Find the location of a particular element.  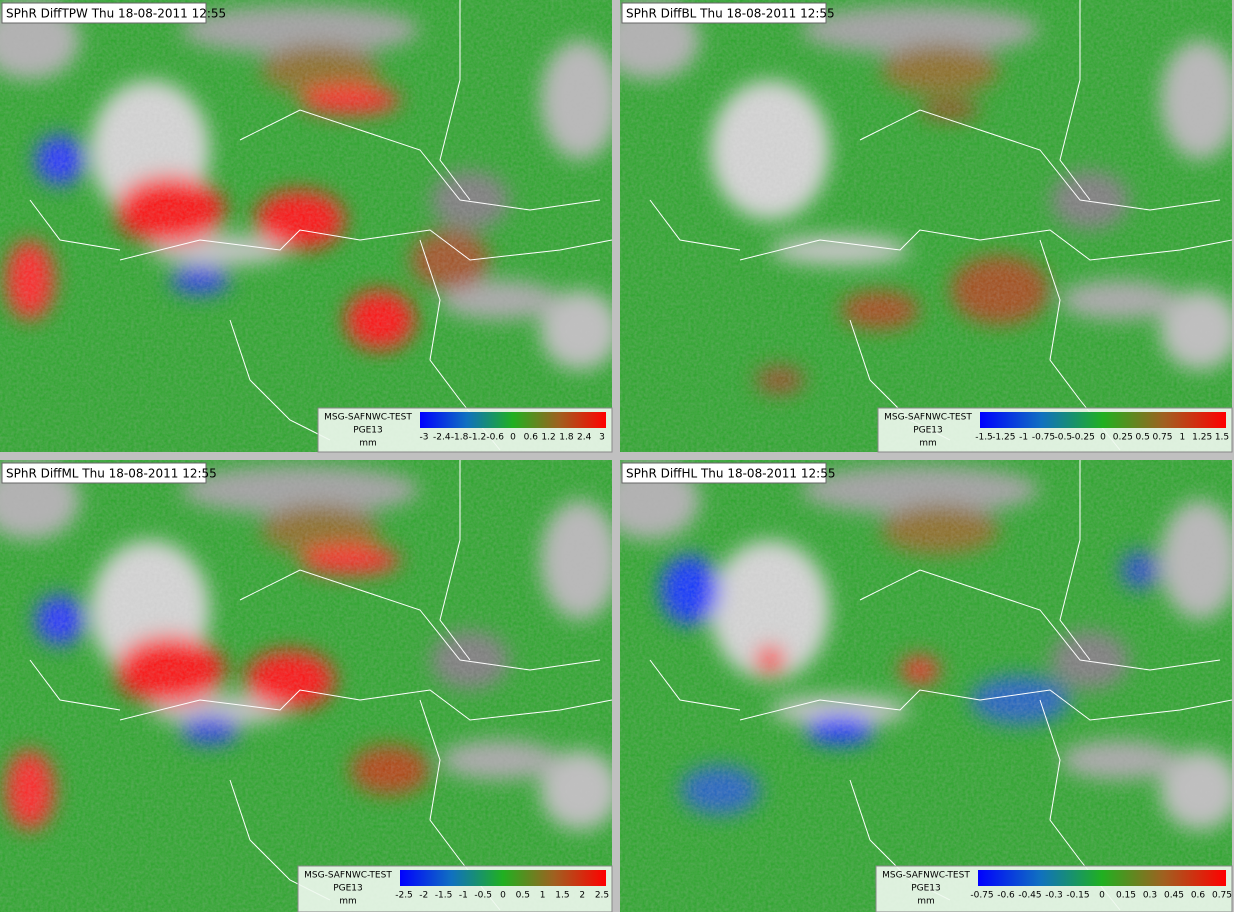

colorbar-tick-label: -2.4 is located at coordinates (442, 438).